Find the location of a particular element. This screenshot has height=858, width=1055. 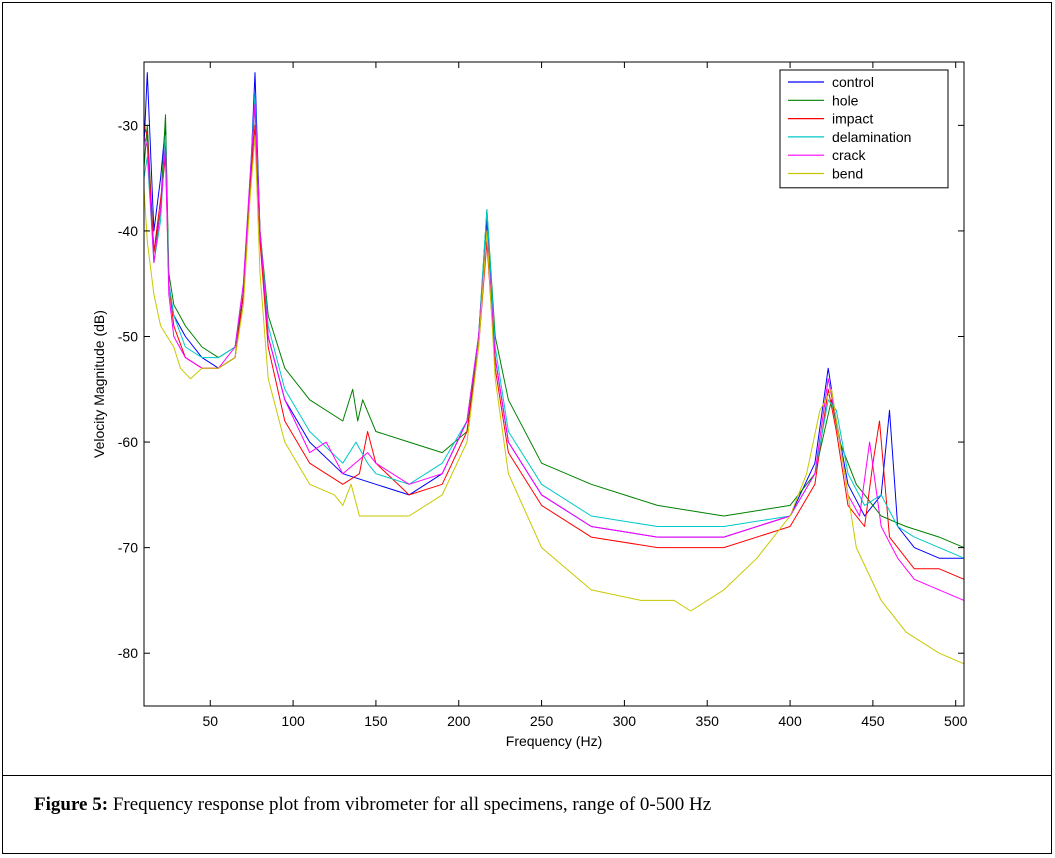

x-tick-label: 300 is located at coordinates (625, 721).